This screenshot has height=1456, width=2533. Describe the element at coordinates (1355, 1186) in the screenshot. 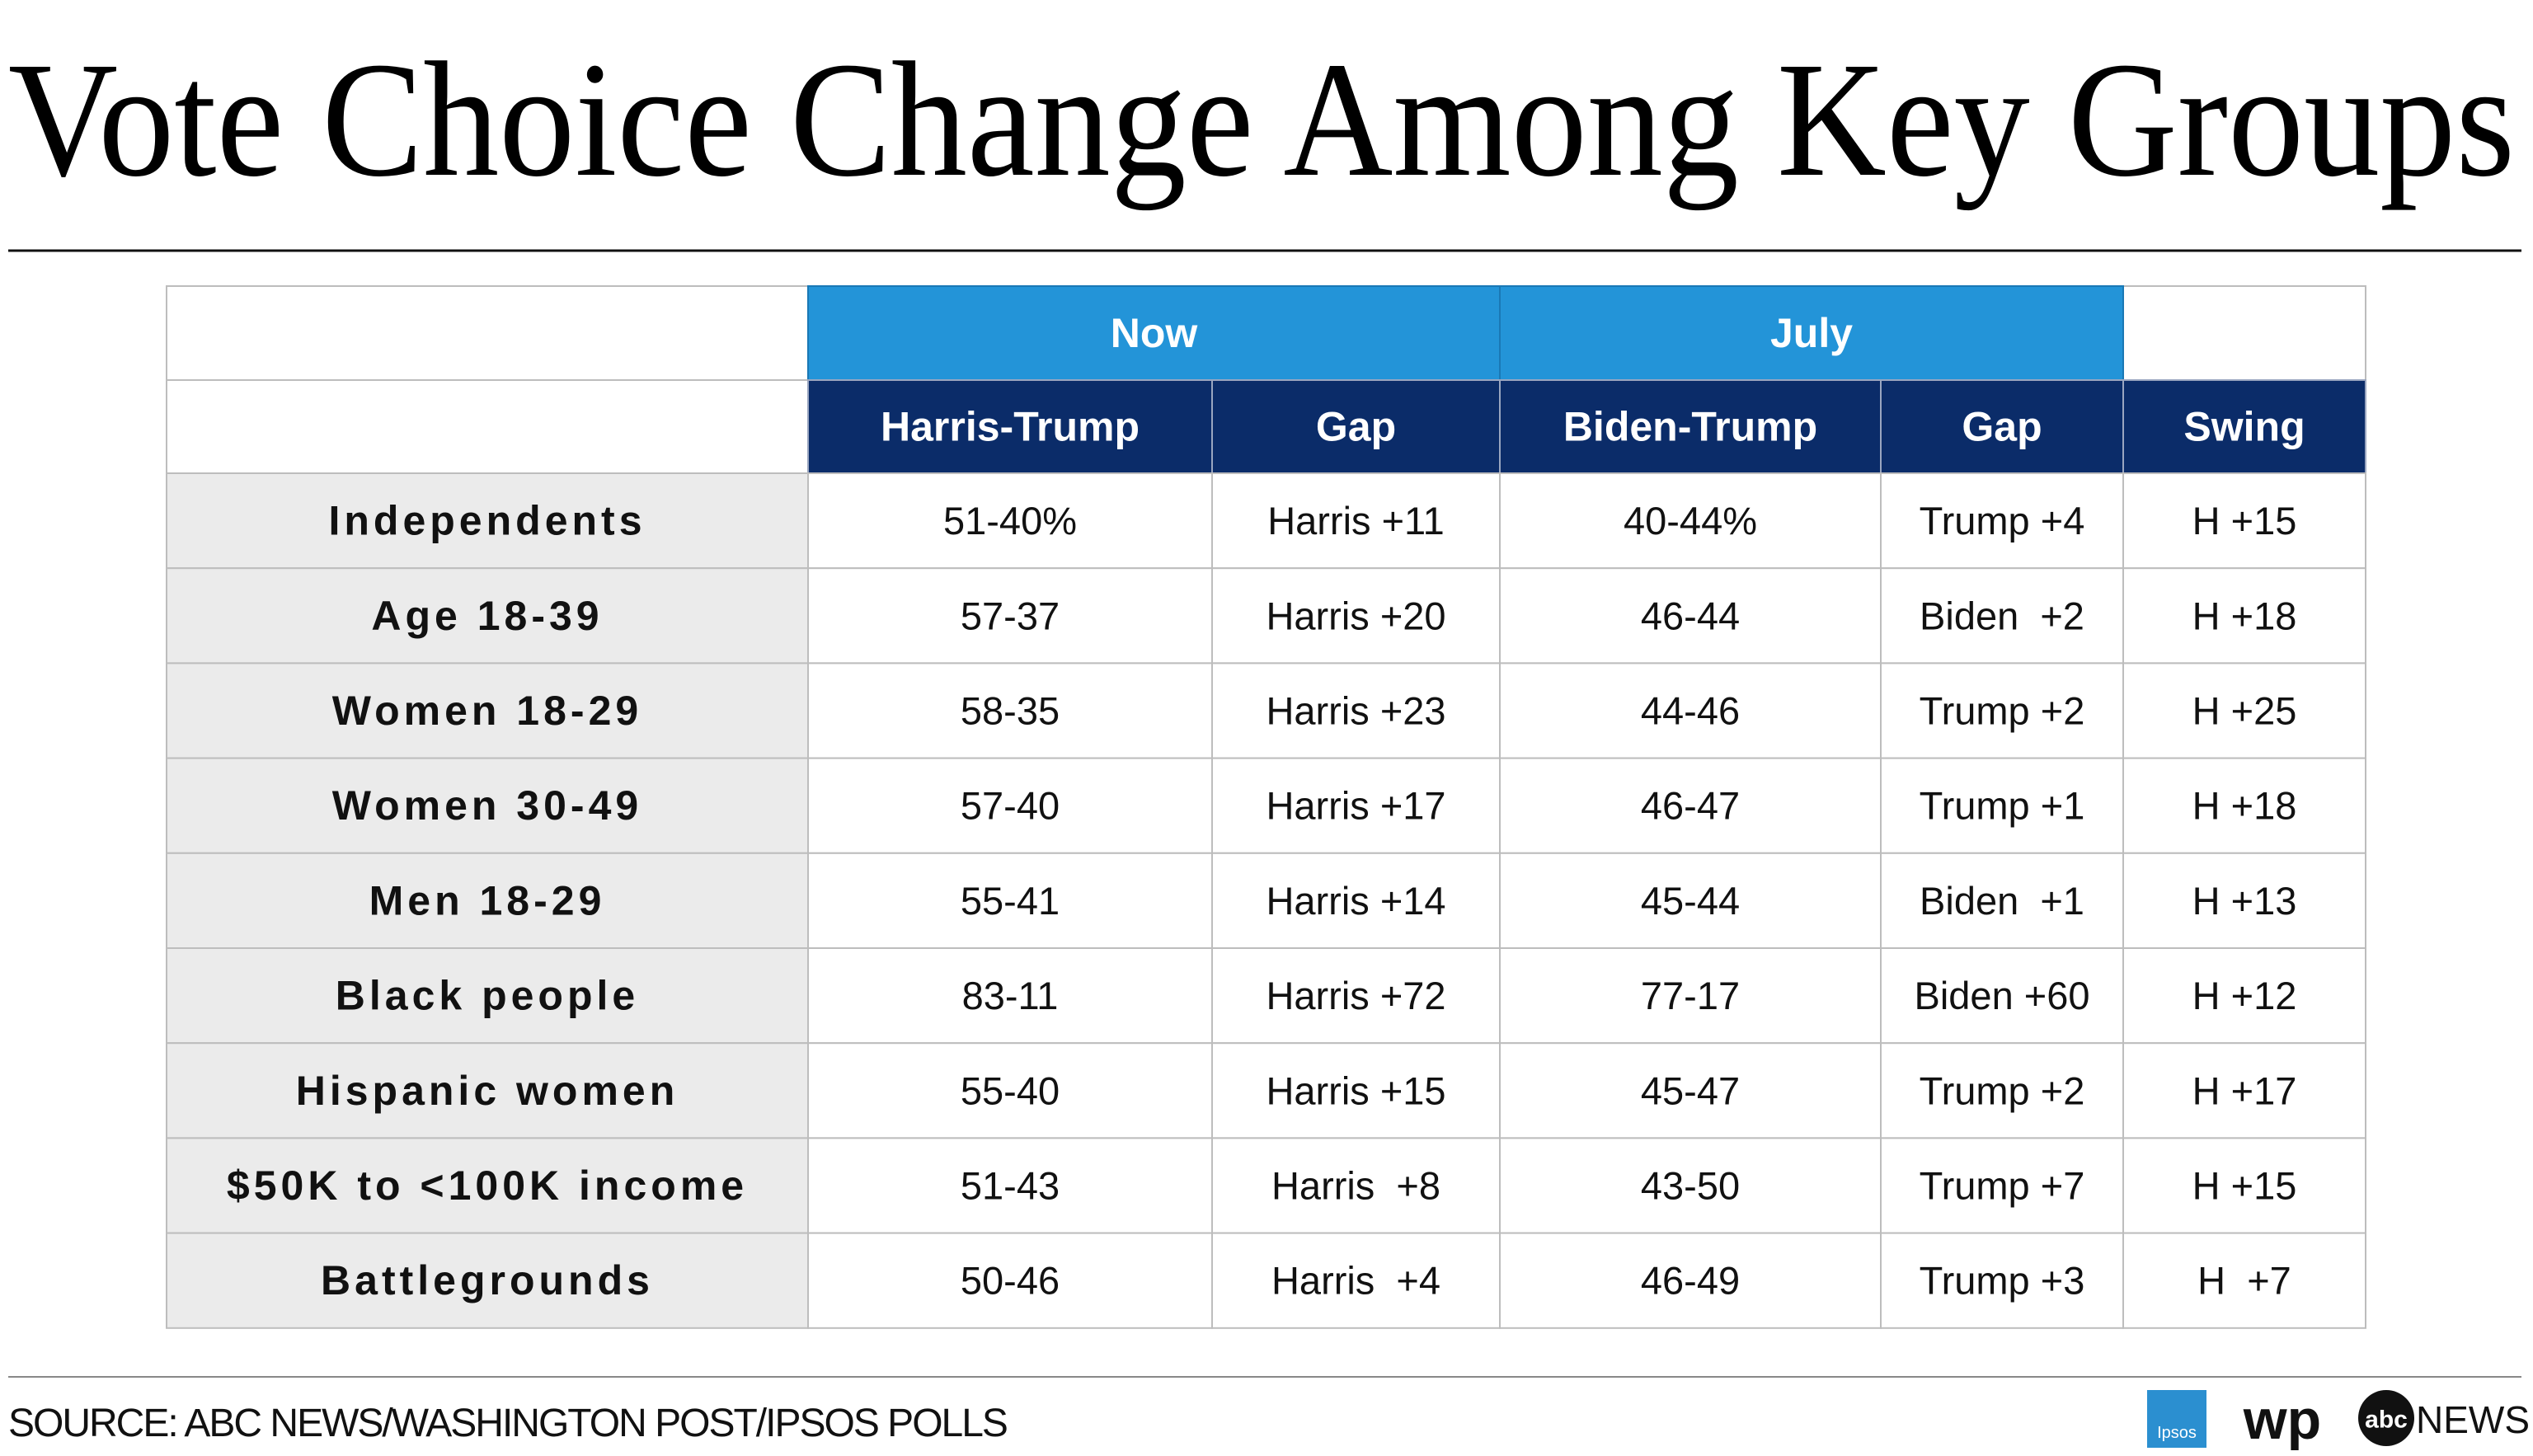

I see `cell: Harris +8` at that location.